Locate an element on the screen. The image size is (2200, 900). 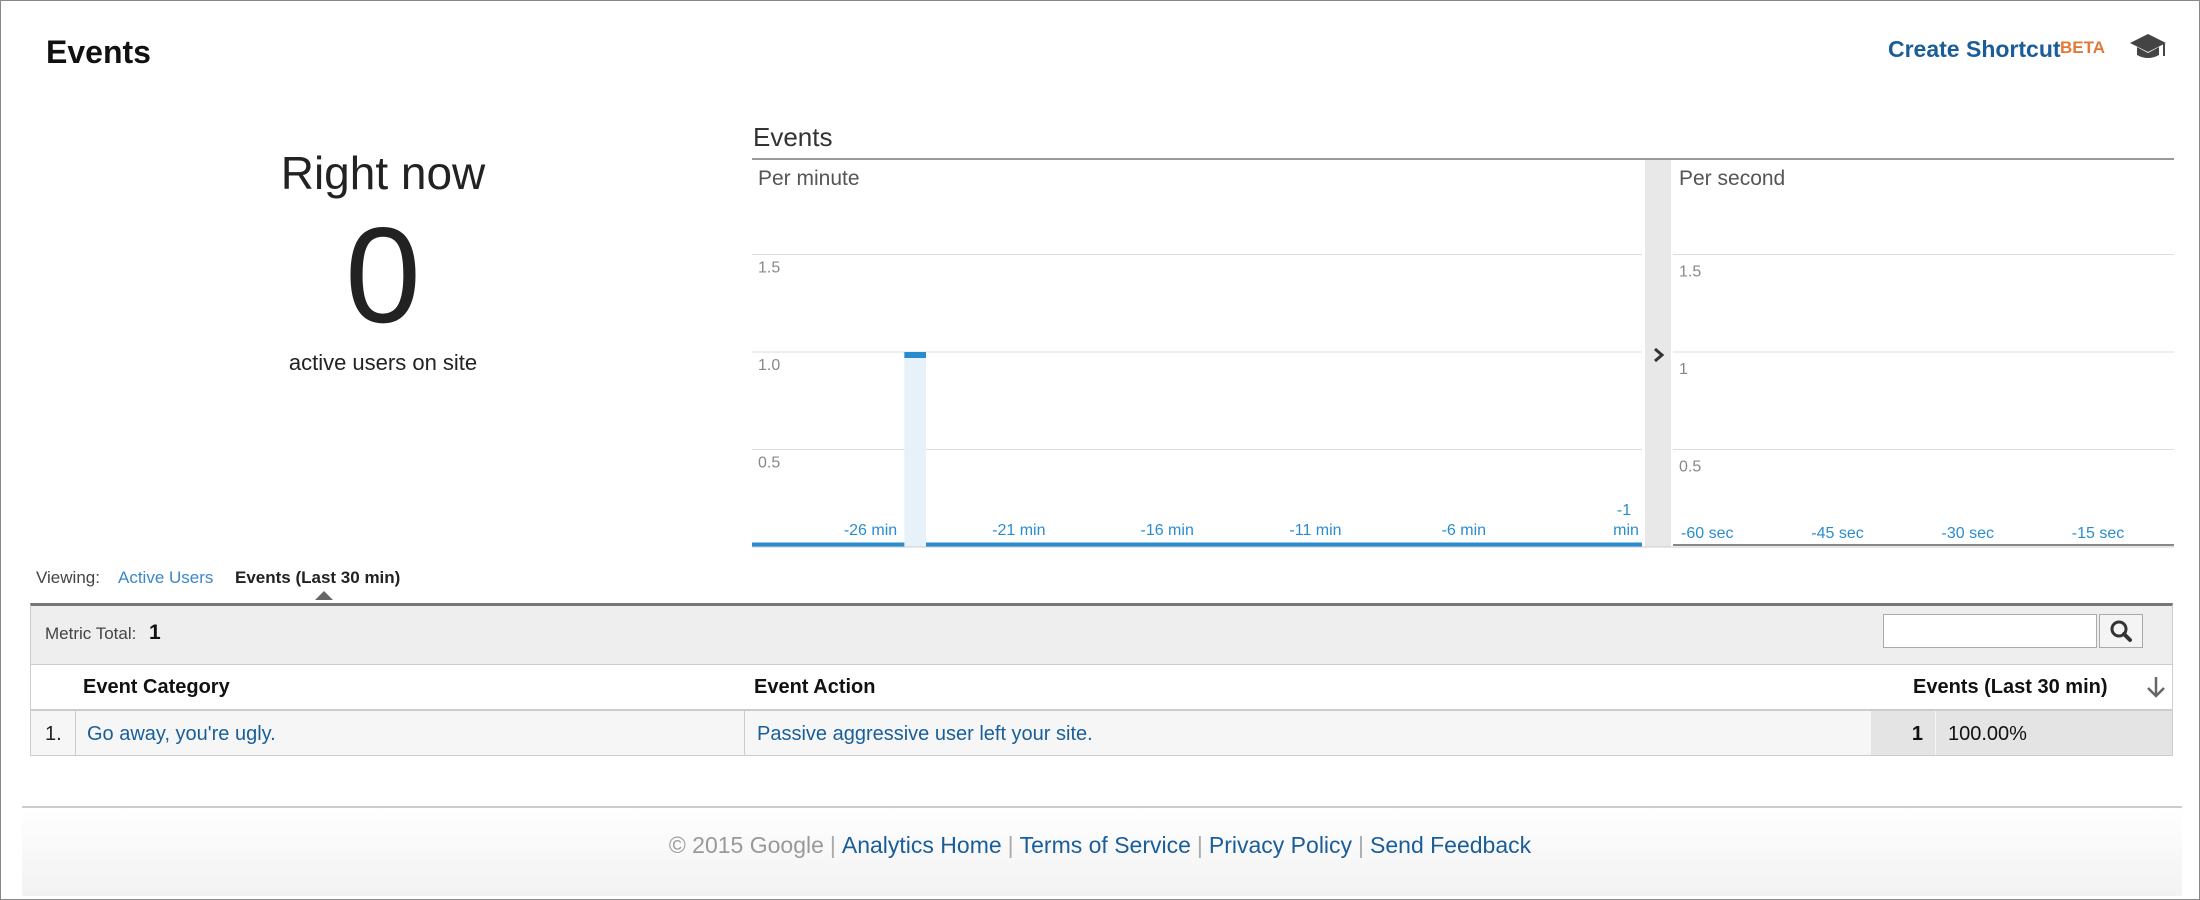
chevron-right-icon is located at coordinates (1659, 355).